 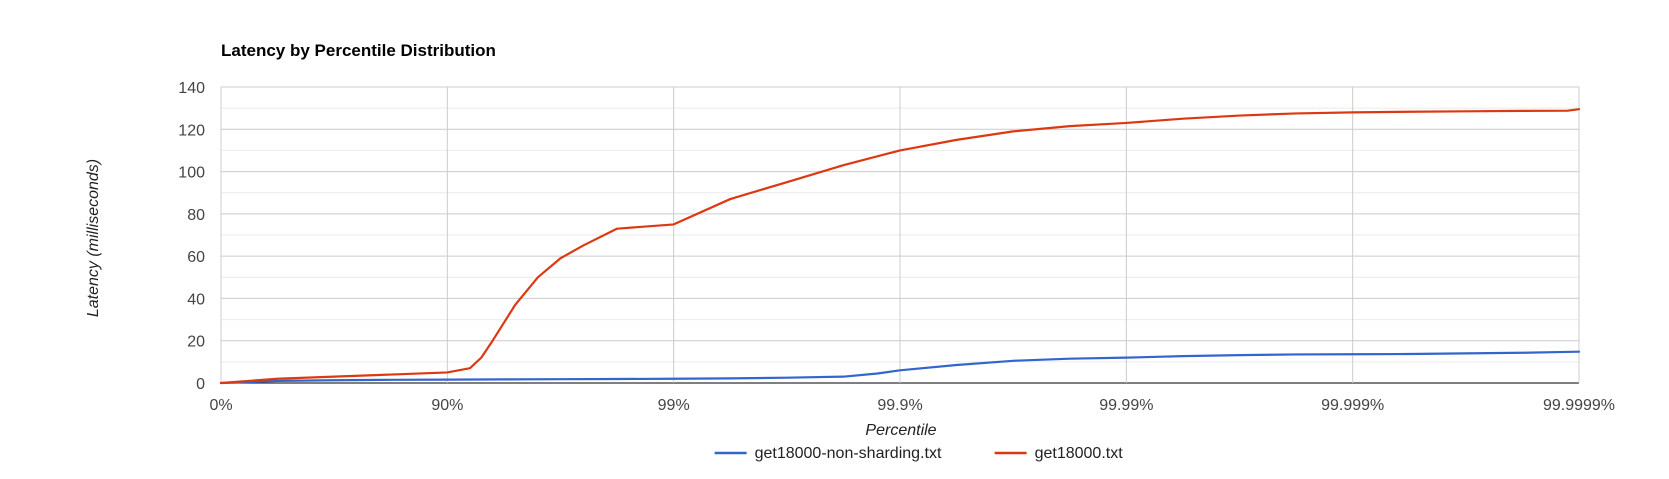 I want to click on x-tick-label: 99%, so click(x=674, y=405).